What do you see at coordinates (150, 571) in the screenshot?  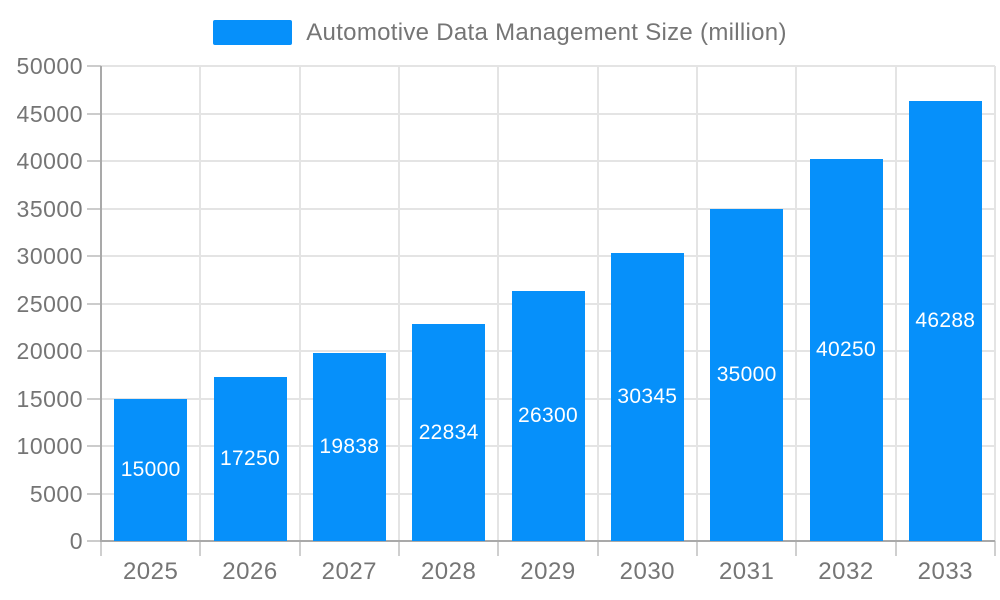 I see `x-axis-tick-label: 2025` at bounding box center [150, 571].